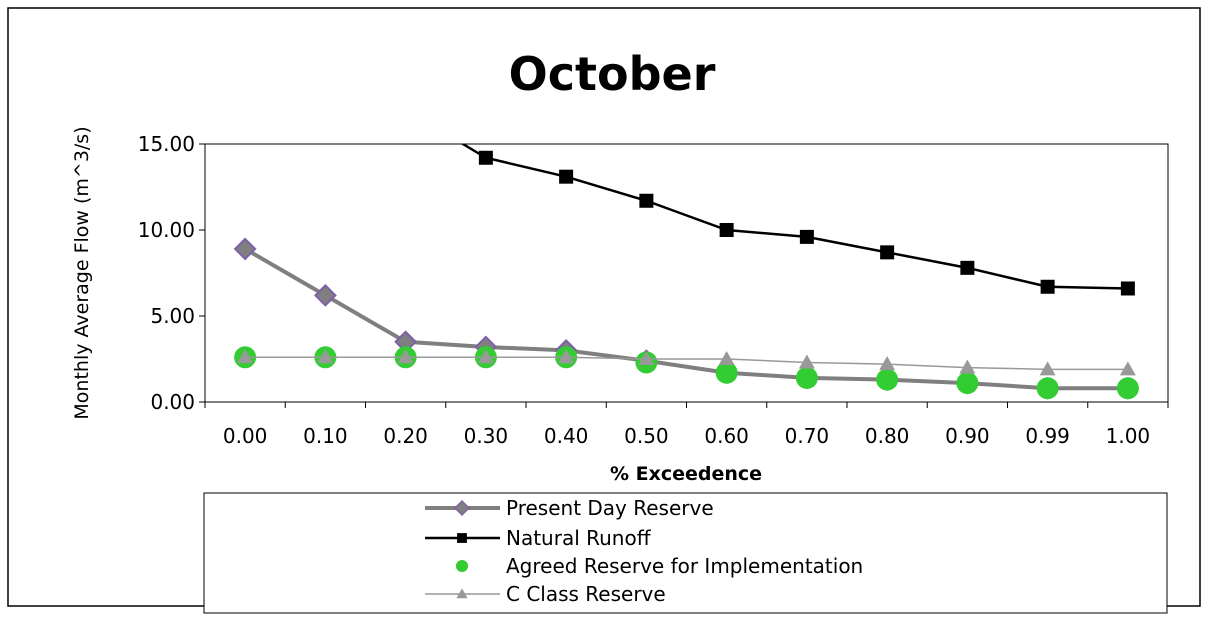 The height and width of the screenshot is (618, 1209). I want to click on x-tick-label: 0.90, so click(967, 436).